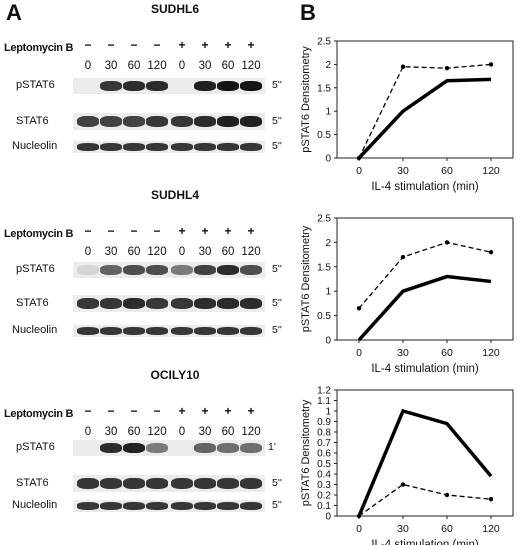 Image resolution: width=520 pixels, height=545 pixels. I want to click on x-tick-label: 30, so click(403, 529).